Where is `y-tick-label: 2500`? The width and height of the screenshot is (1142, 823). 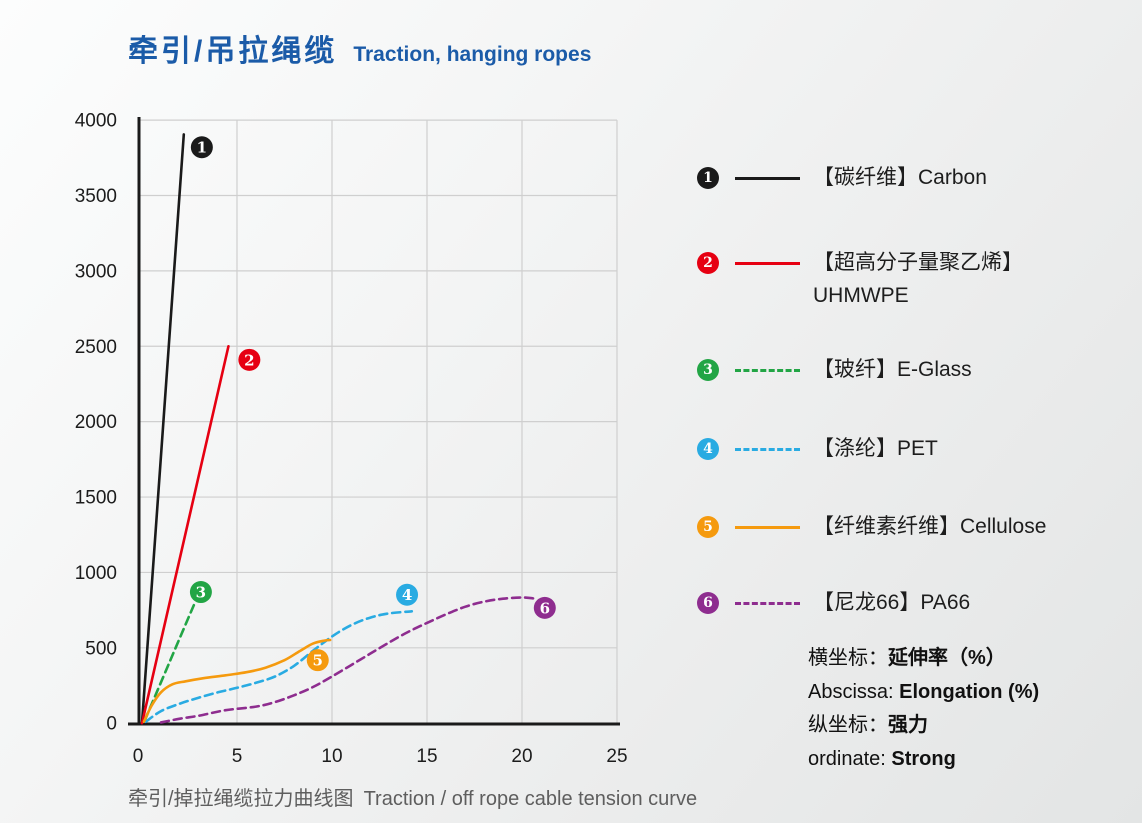
y-tick-label: 2500 is located at coordinates (96, 347).